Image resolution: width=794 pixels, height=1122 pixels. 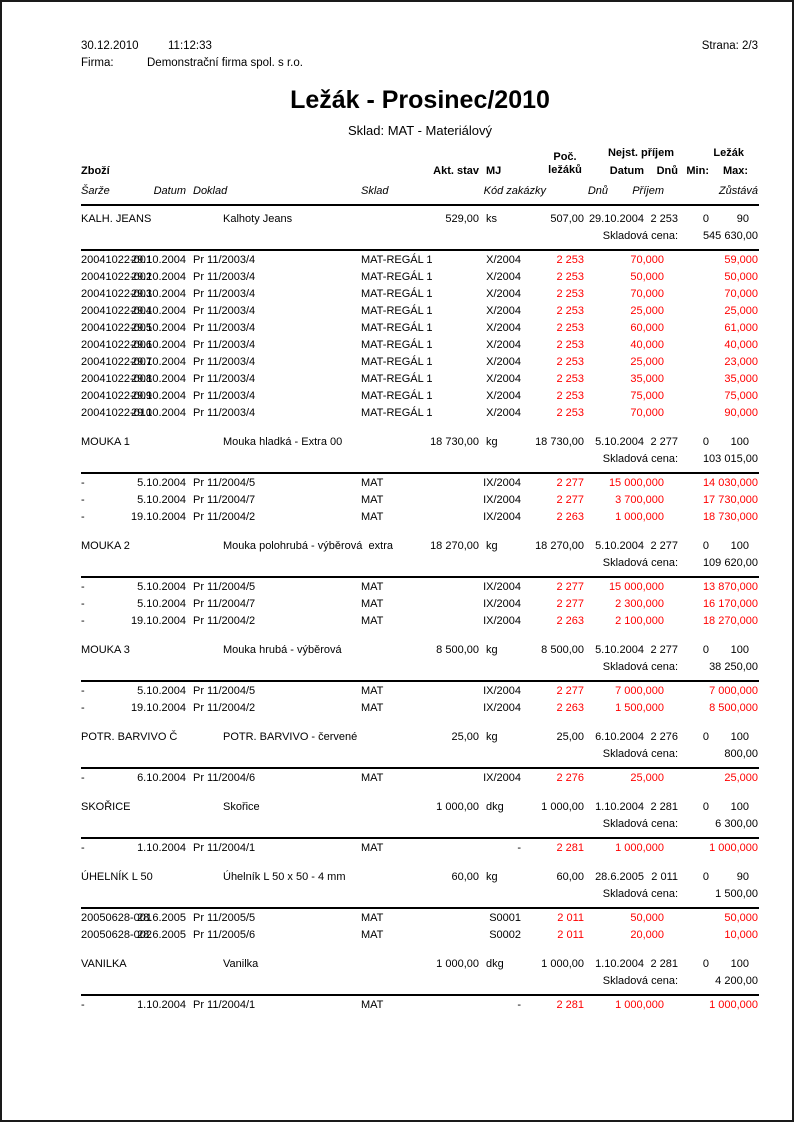 I want to click on product-code: KALH. JEANS, so click(x=116, y=219).